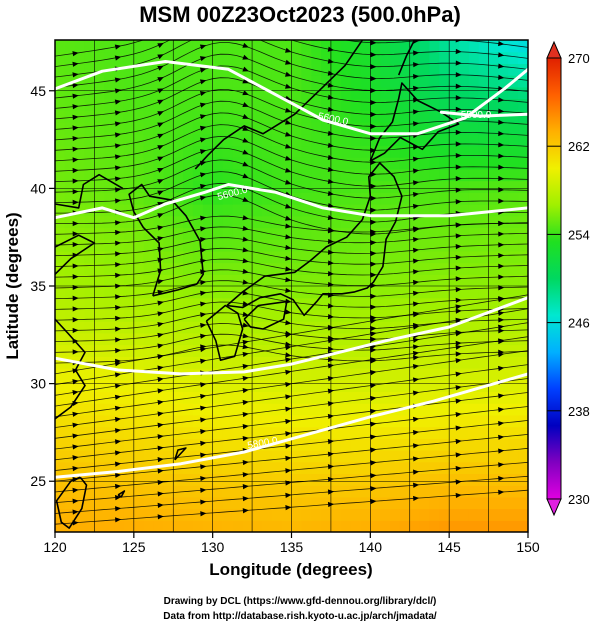 This screenshot has height=625, width=599. Describe the element at coordinates (55, 547) in the screenshot. I see `x-tick-label: 120` at that location.